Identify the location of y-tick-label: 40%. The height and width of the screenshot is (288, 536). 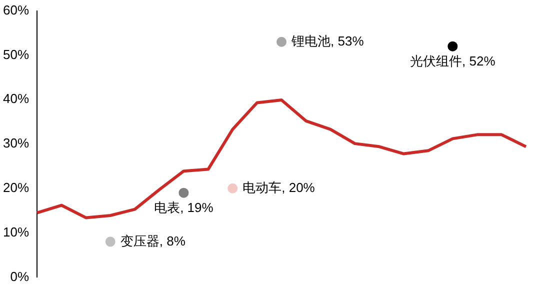
(16, 98).